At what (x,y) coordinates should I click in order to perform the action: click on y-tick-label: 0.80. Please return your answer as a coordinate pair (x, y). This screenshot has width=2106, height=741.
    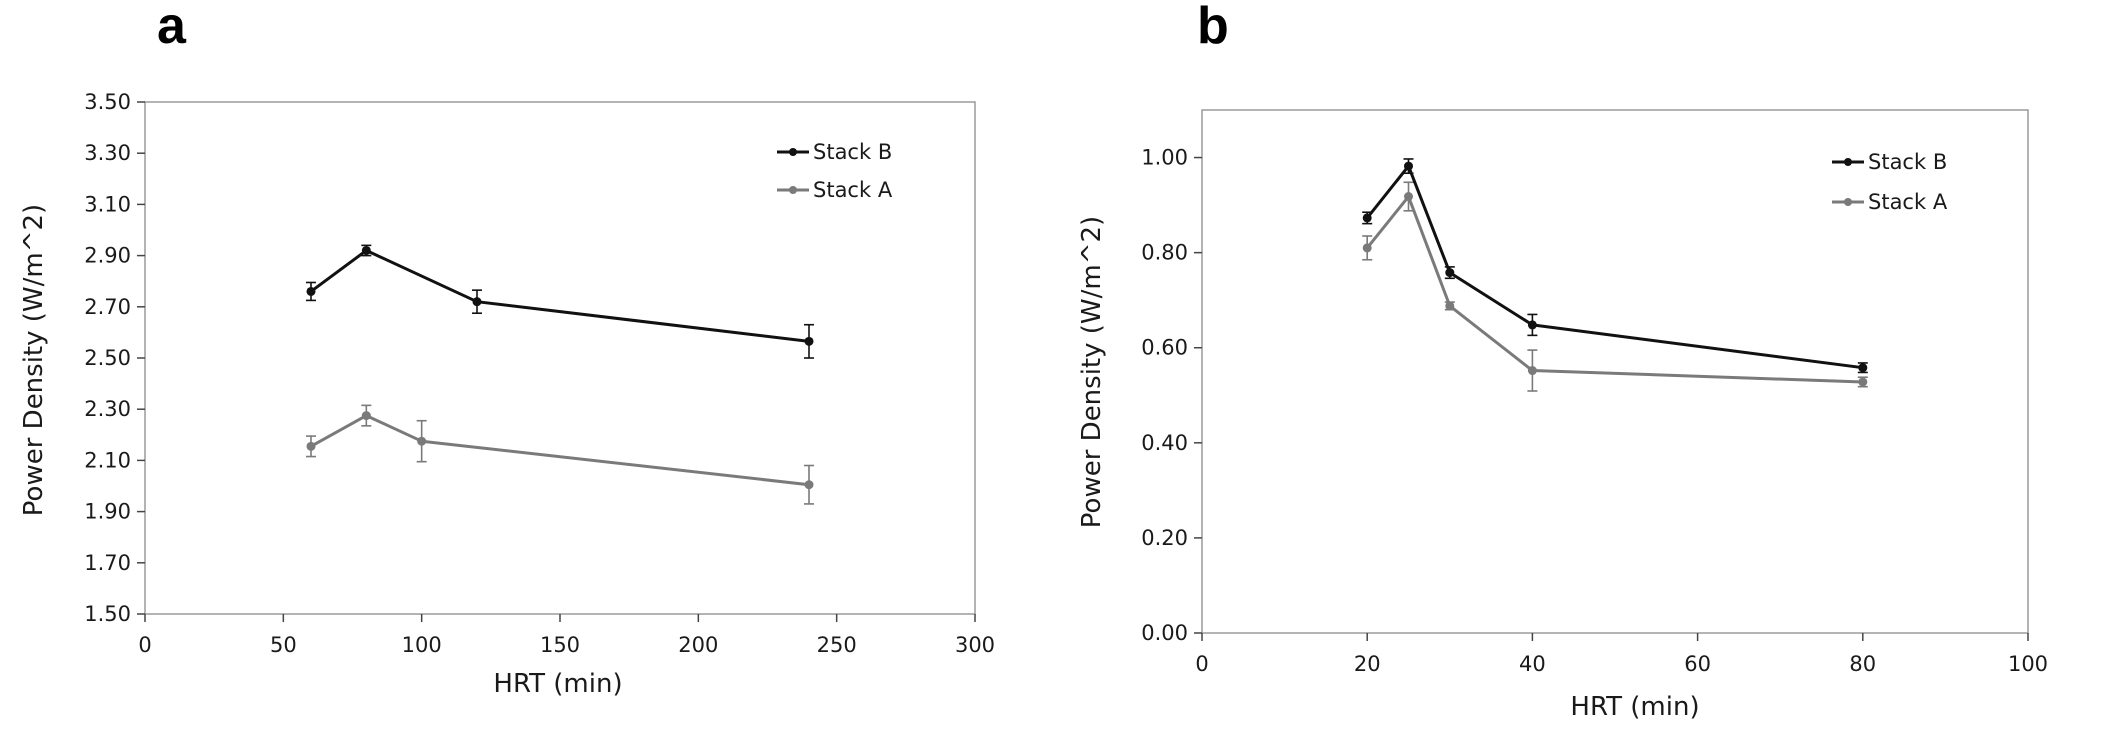
    Looking at the image, I should click on (1164, 253).